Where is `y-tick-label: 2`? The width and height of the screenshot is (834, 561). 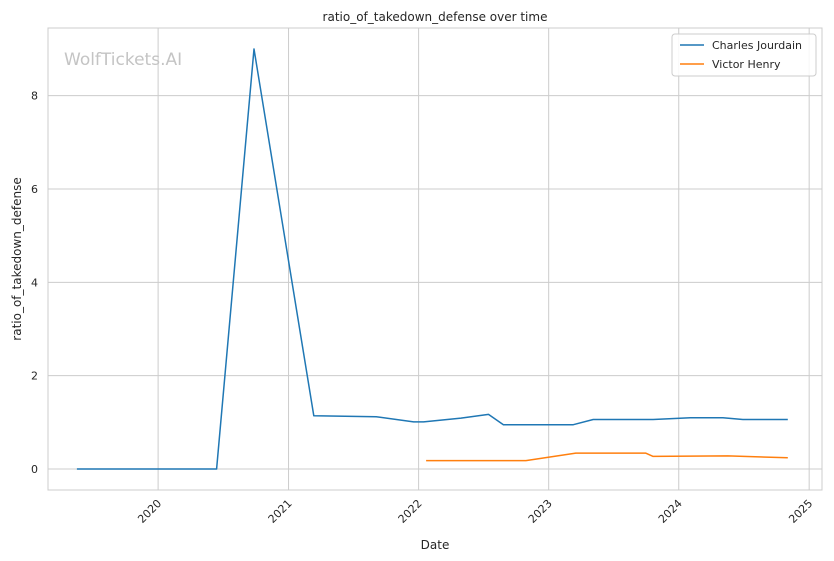
y-tick-label: 2 is located at coordinates (34, 376).